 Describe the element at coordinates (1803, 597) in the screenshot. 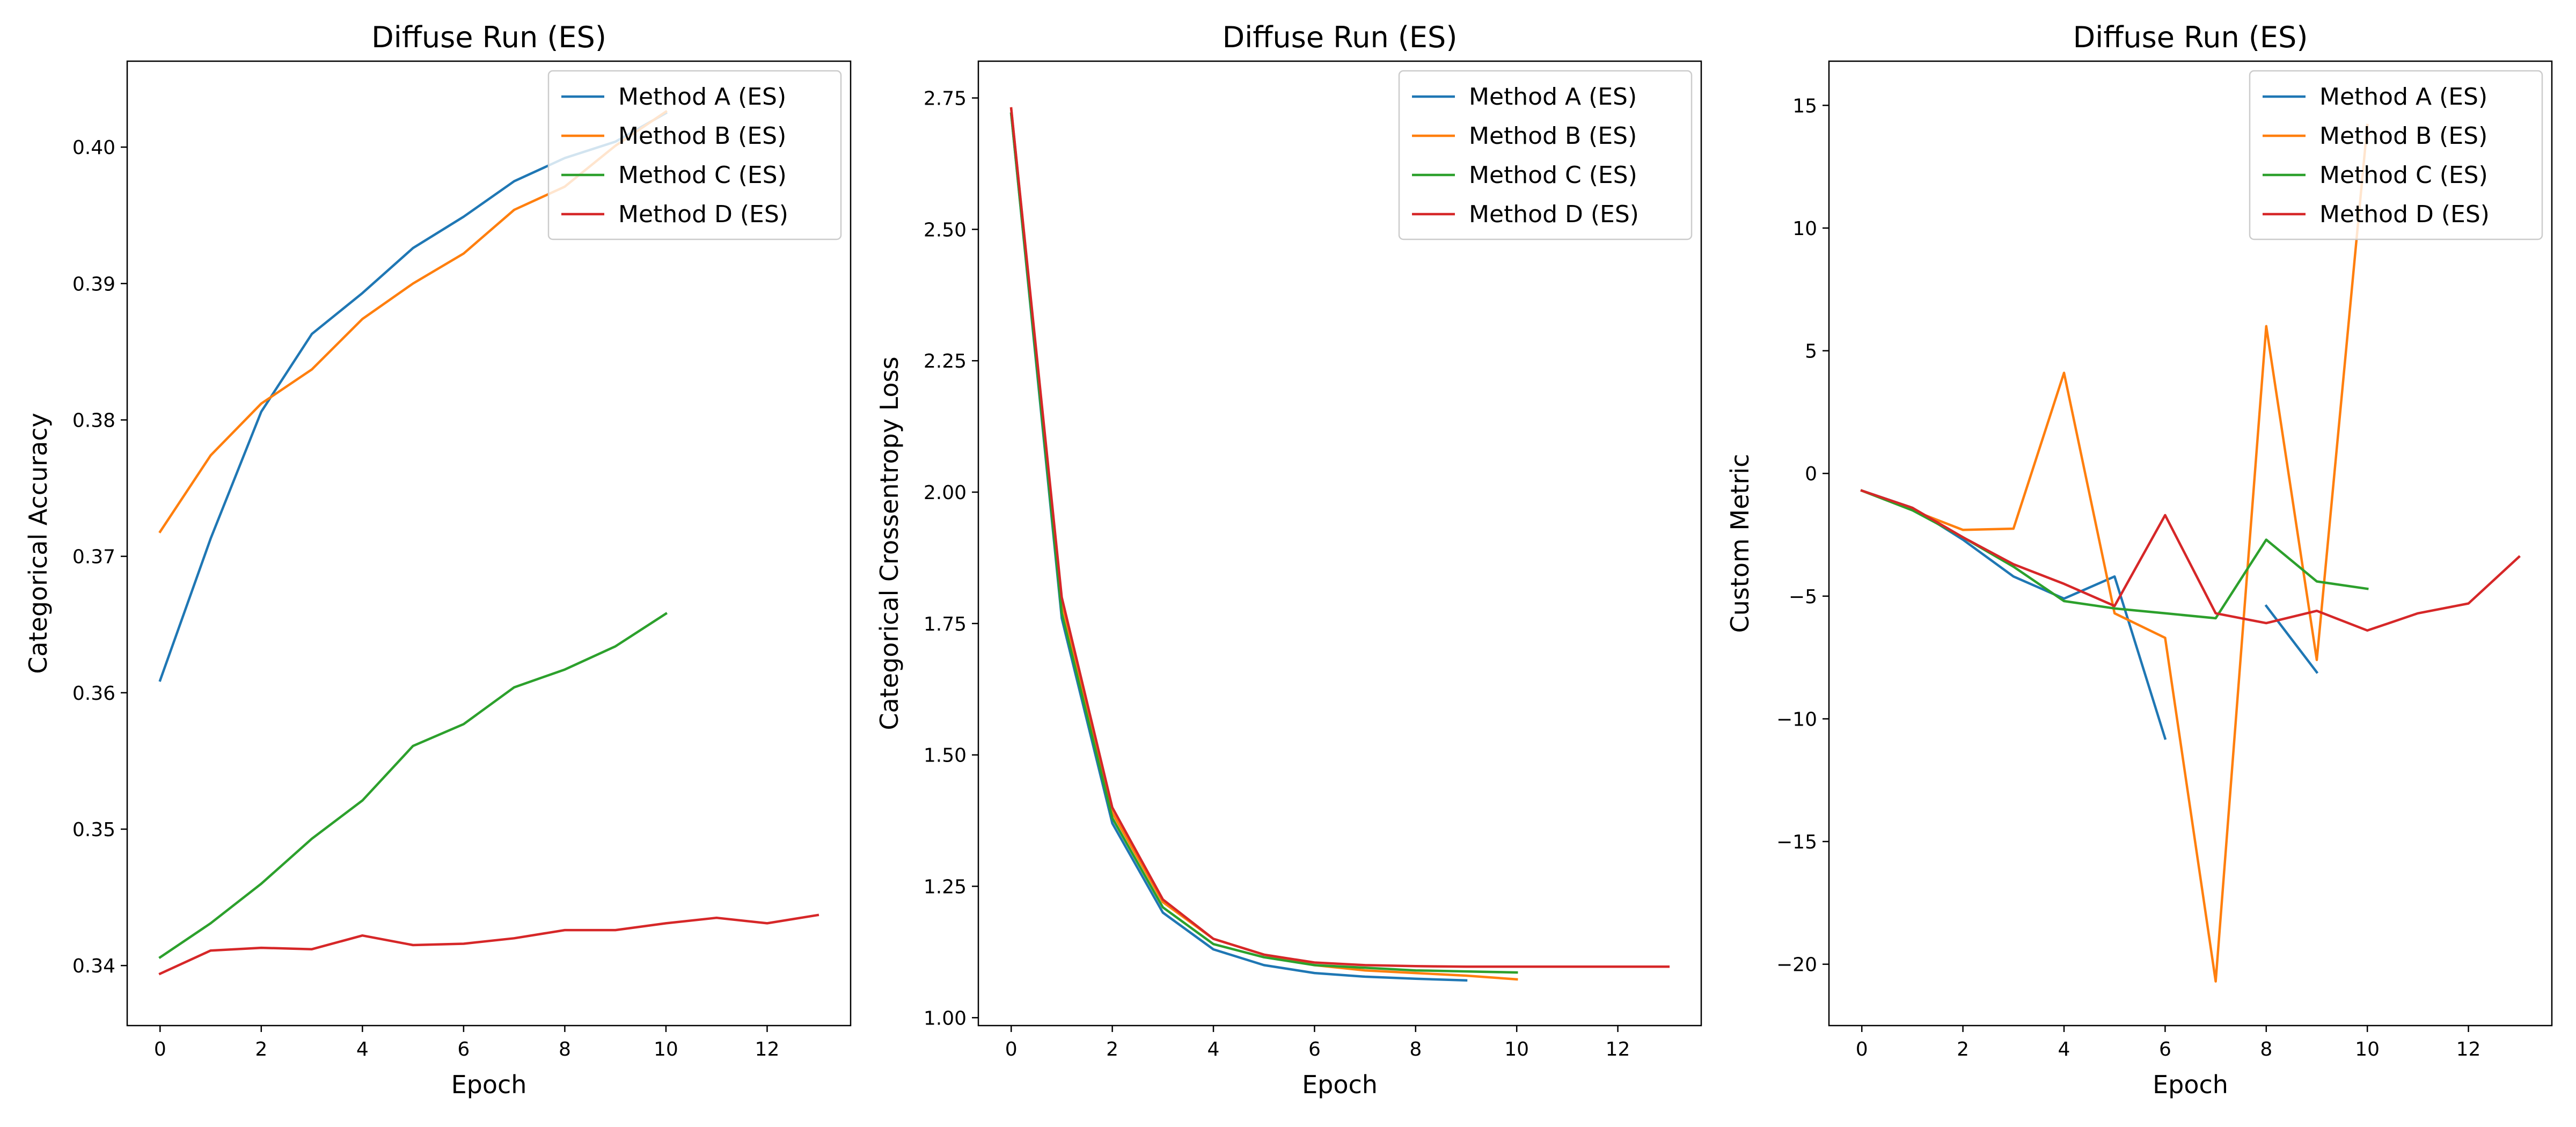

I see `y-tick-label: −5` at that location.